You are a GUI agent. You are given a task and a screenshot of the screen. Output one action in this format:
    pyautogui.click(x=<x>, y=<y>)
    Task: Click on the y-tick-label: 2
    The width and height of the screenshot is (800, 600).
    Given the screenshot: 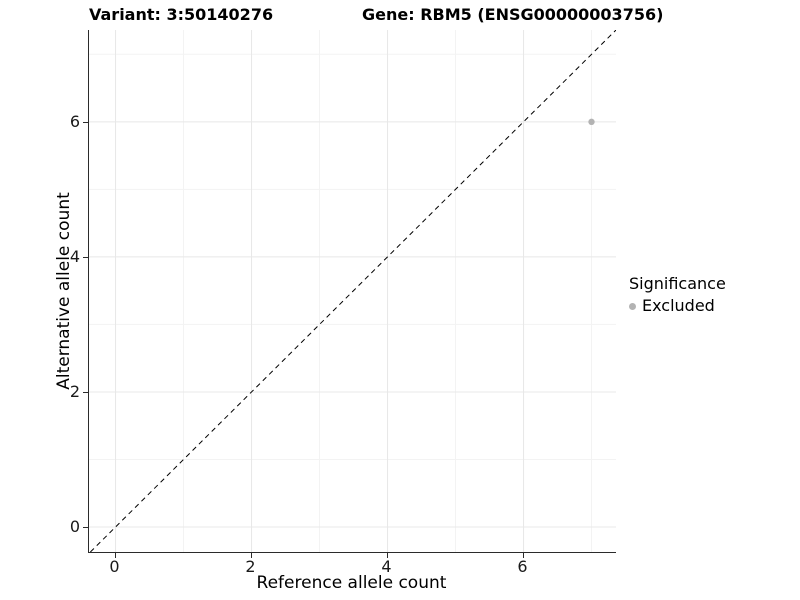 What is the action you would take?
    pyautogui.click(x=74, y=391)
    